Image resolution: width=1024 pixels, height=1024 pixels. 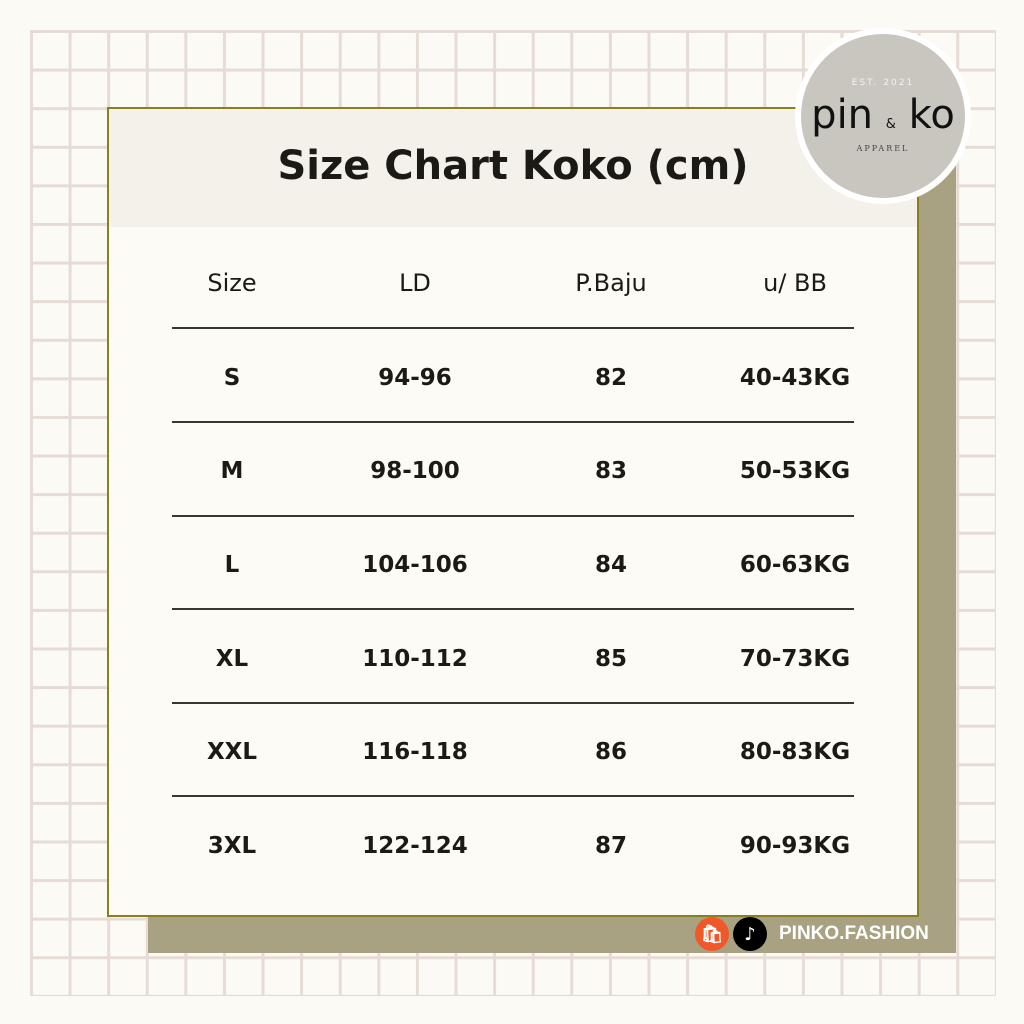 What do you see at coordinates (795, 283) in the screenshot?
I see `column-header: u/ BB` at bounding box center [795, 283].